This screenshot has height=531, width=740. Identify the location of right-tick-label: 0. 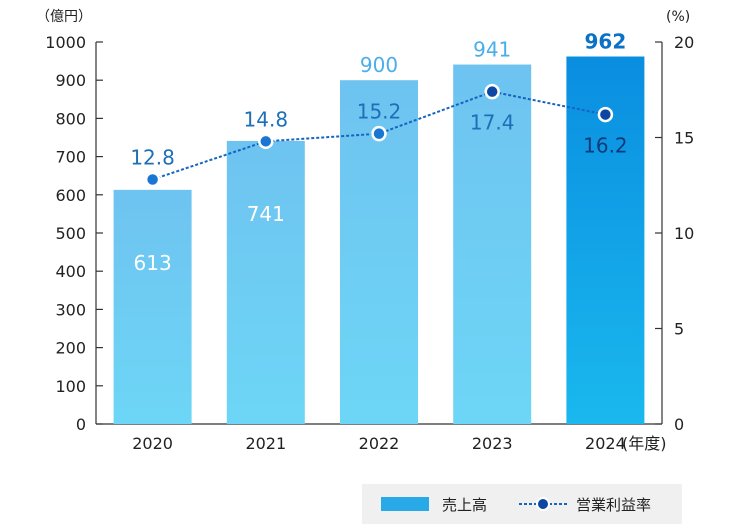
(679, 424).